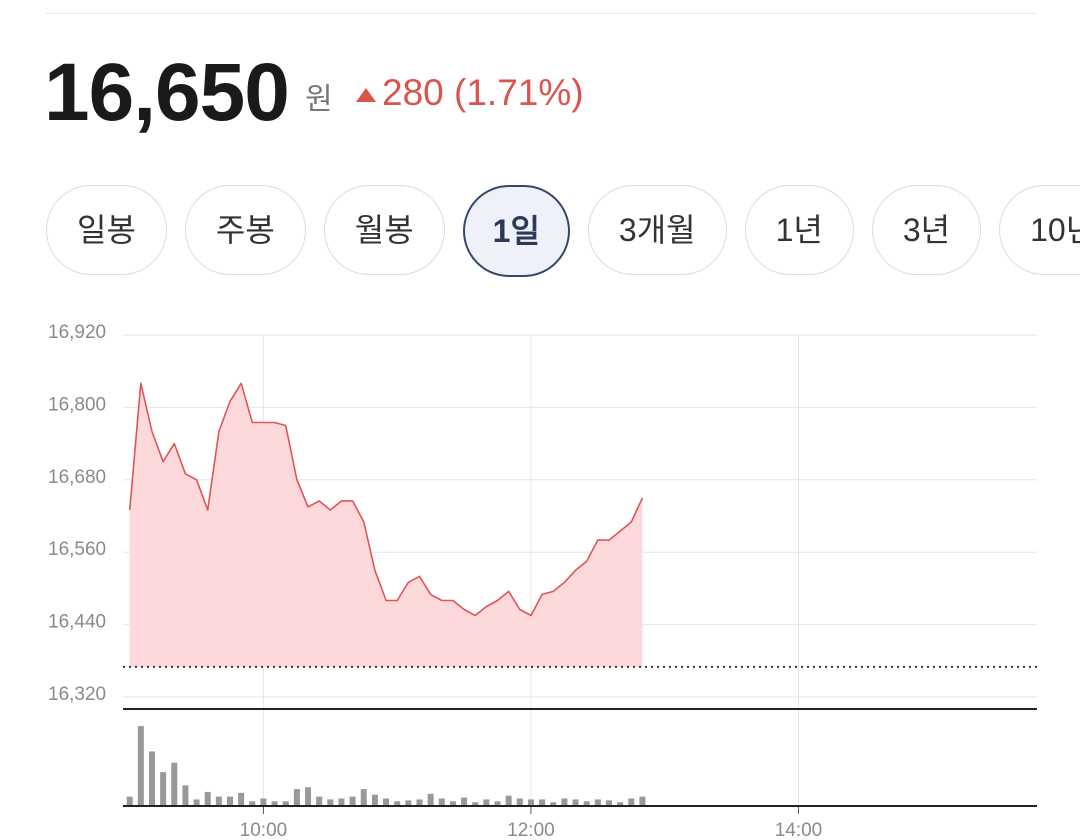 Image resolution: width=1080 pixels, height=840 pixels. What do you see at coordinates (926, 230) in the screenshot?
I see `period-tab: 3년` at bounding box center [926, 230].